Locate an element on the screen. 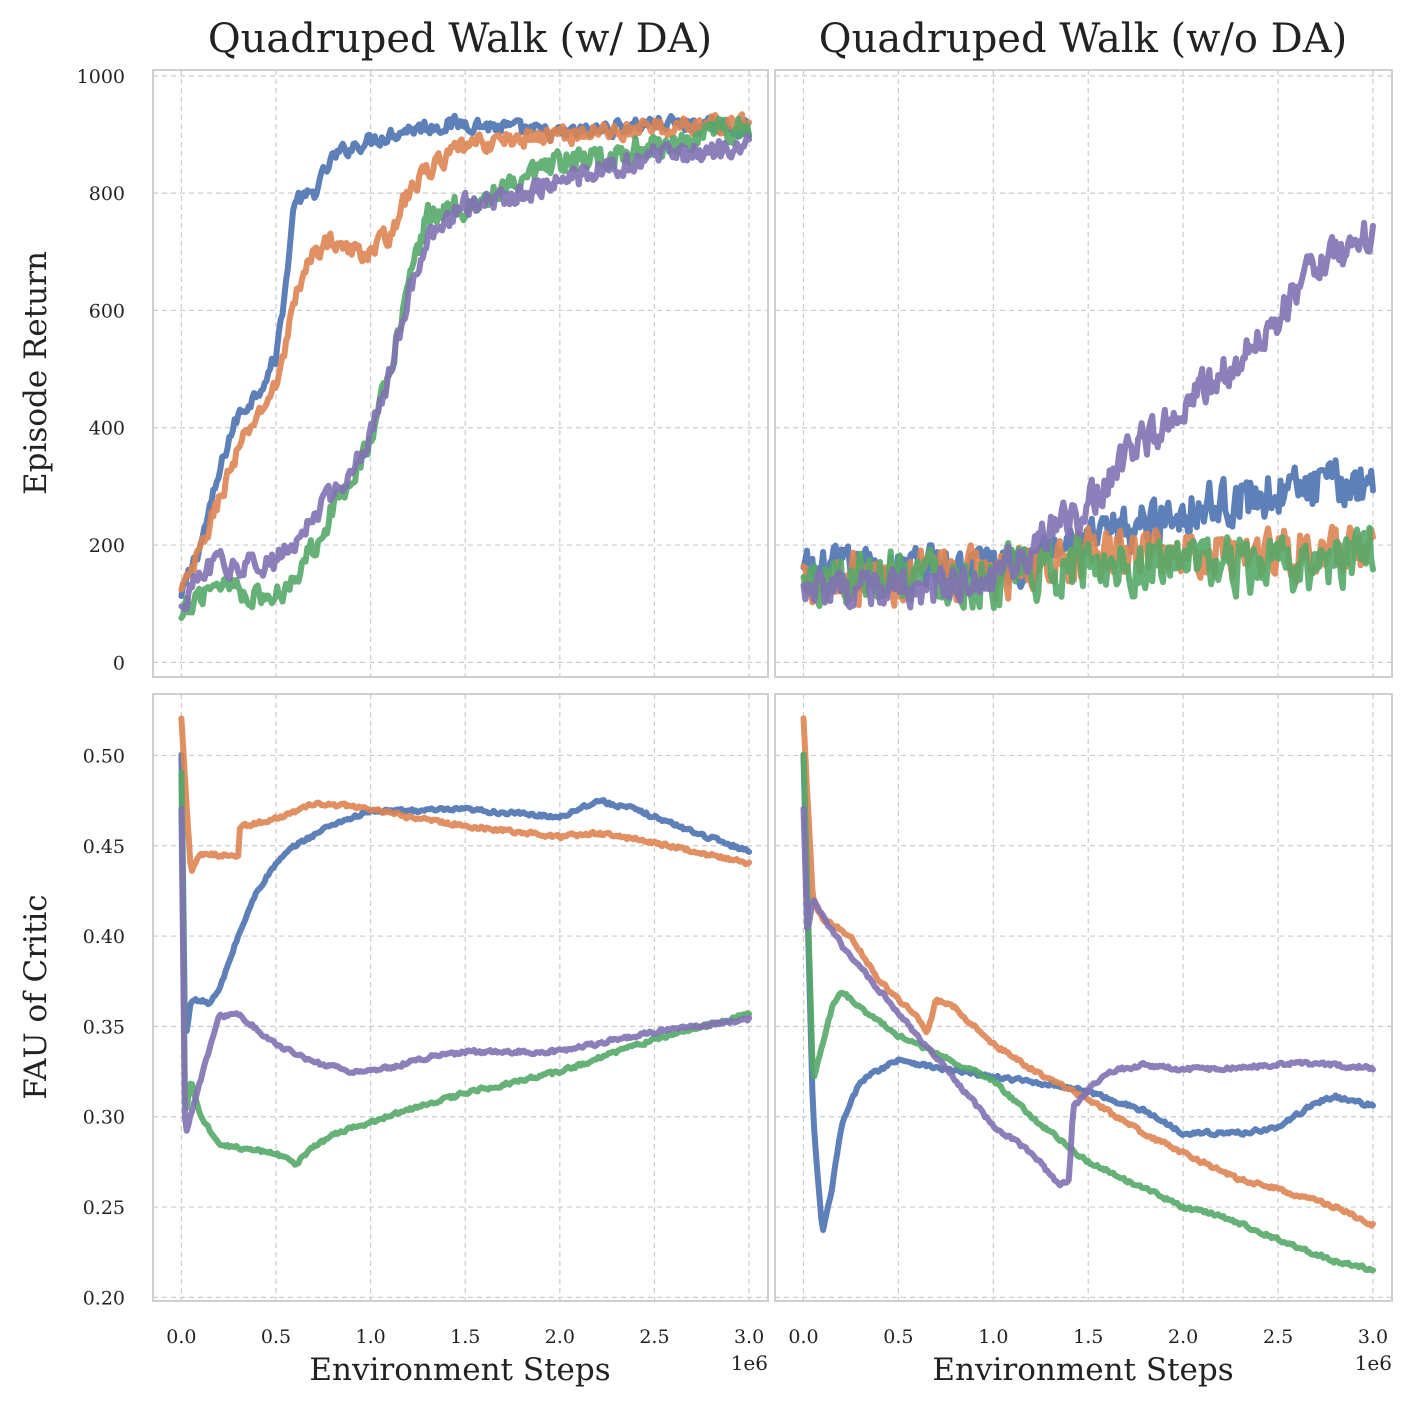  y-tick-label: 400 is located at coordinates (107, 429).